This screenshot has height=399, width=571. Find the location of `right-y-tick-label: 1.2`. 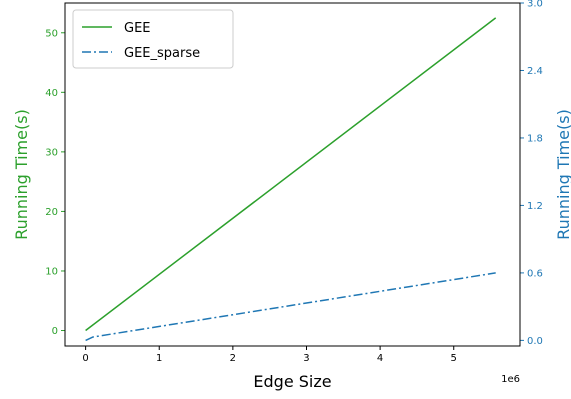

right-y-tick-label: 1.2 is located at coordinates (535, 206).